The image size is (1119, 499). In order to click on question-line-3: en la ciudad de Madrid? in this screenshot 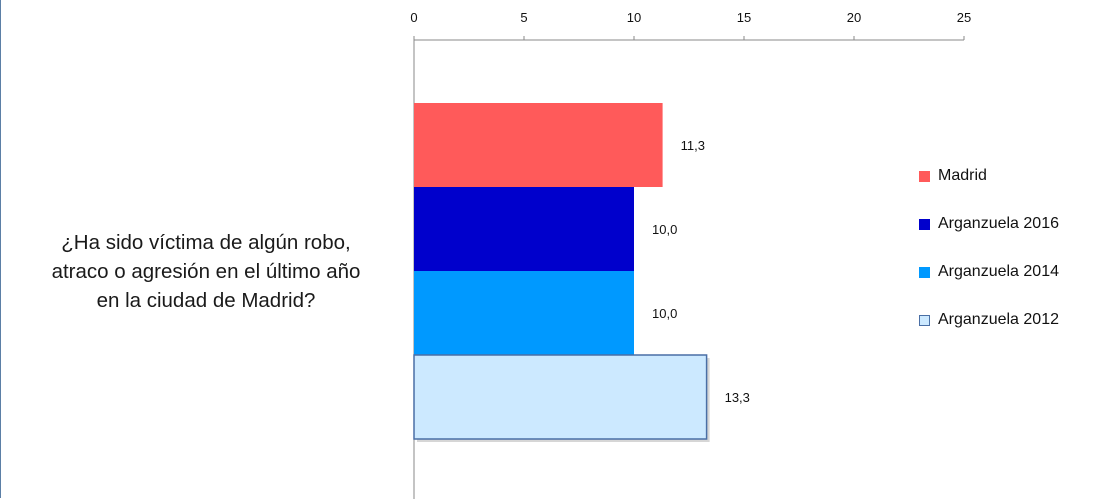, I will do `click(206, 300)`.